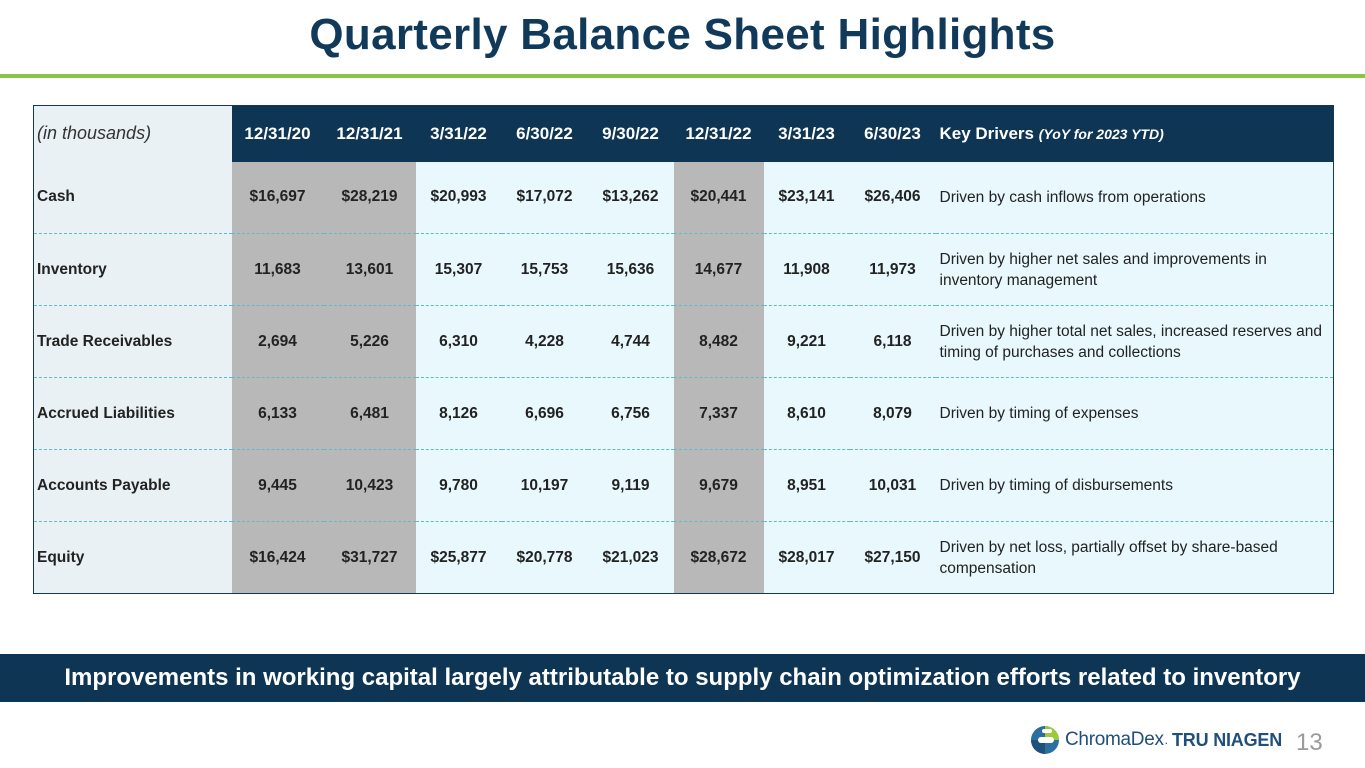 The image size is (1365, 768). Describe the element at coordinates (369, 133) in the screenshot. I see `period-header: 12/31/21` at that location.